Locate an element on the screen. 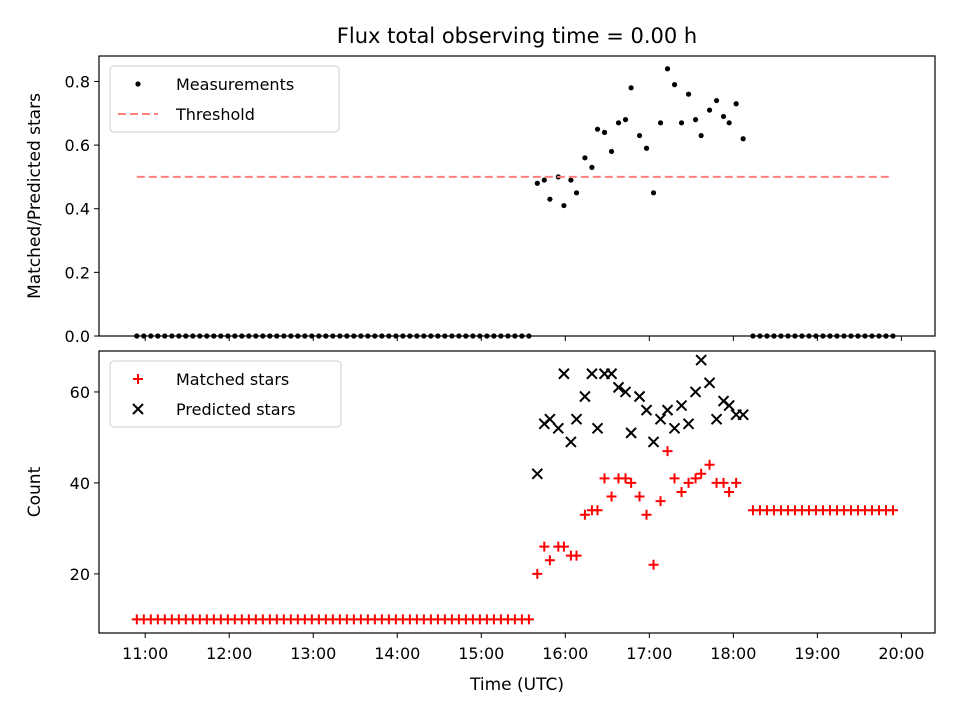 The height and width of the screenshot is (720, 960). x-tick-label: 19:00 is located at coordinates (817, 653).